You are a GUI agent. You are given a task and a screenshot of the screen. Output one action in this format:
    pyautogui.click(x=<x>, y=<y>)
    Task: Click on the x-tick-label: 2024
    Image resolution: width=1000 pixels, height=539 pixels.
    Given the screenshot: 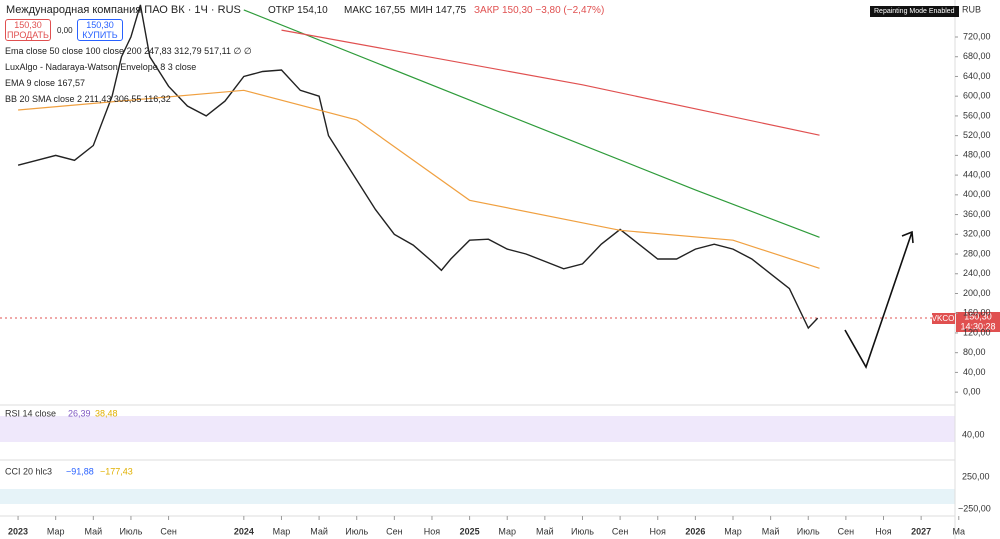 What is the action you would take?
    pyautogui.click(x=244, y=531)
    